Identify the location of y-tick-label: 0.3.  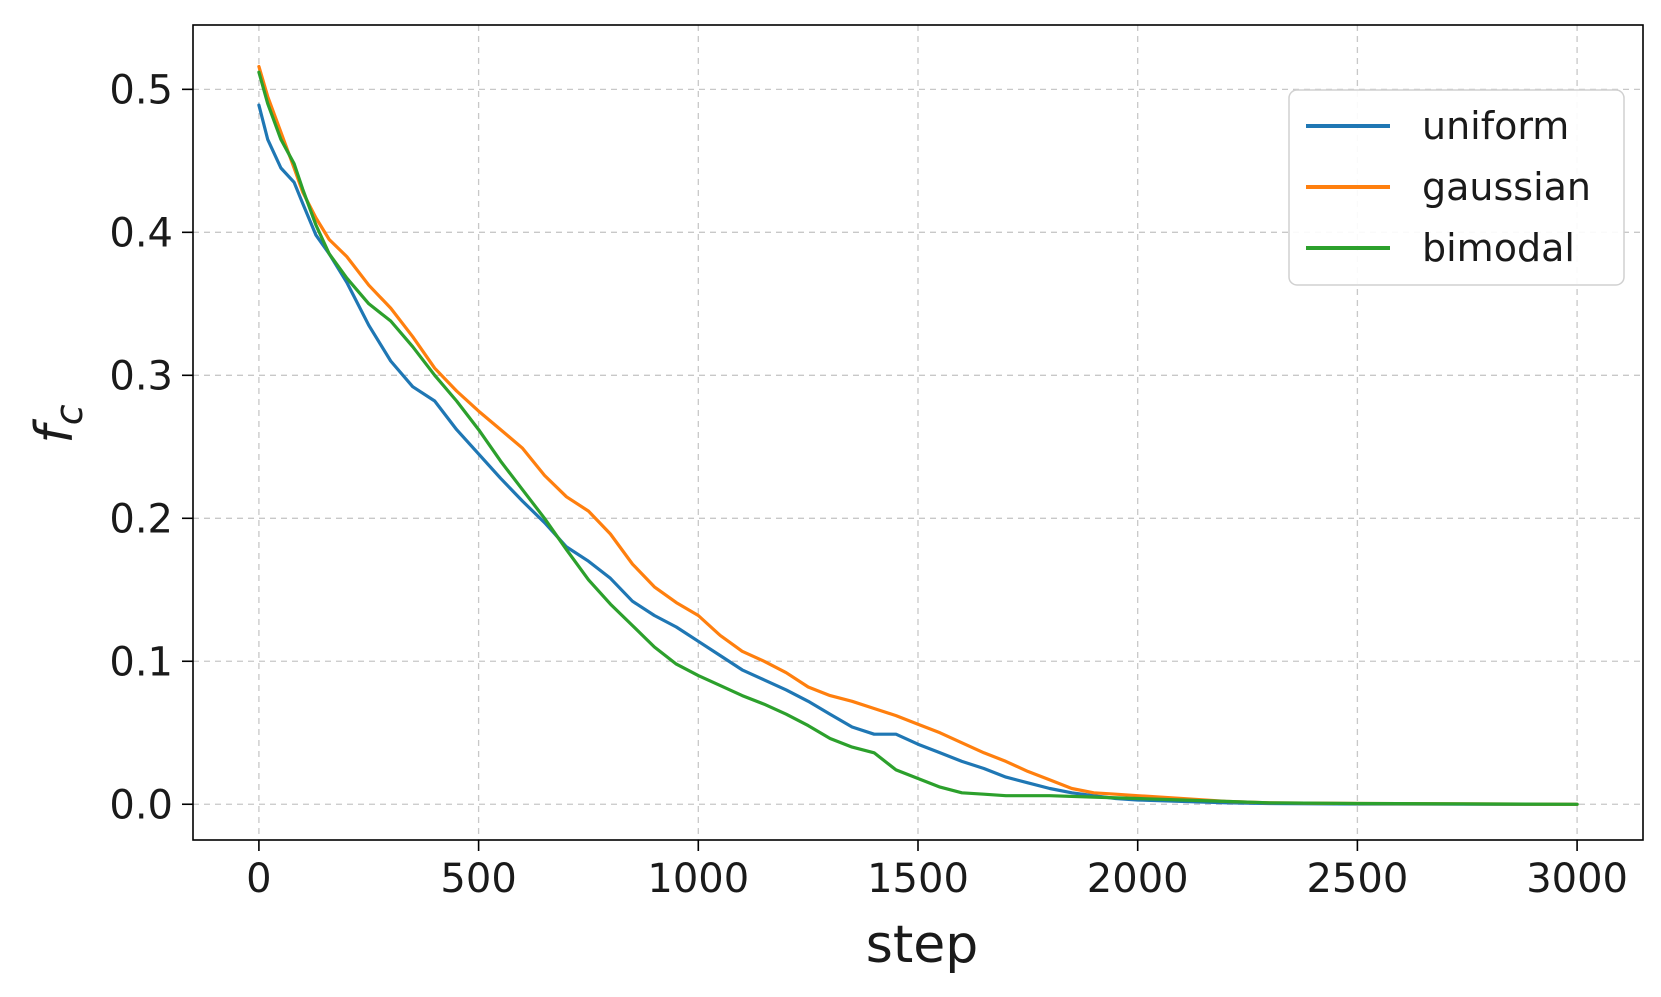
(141, 376).